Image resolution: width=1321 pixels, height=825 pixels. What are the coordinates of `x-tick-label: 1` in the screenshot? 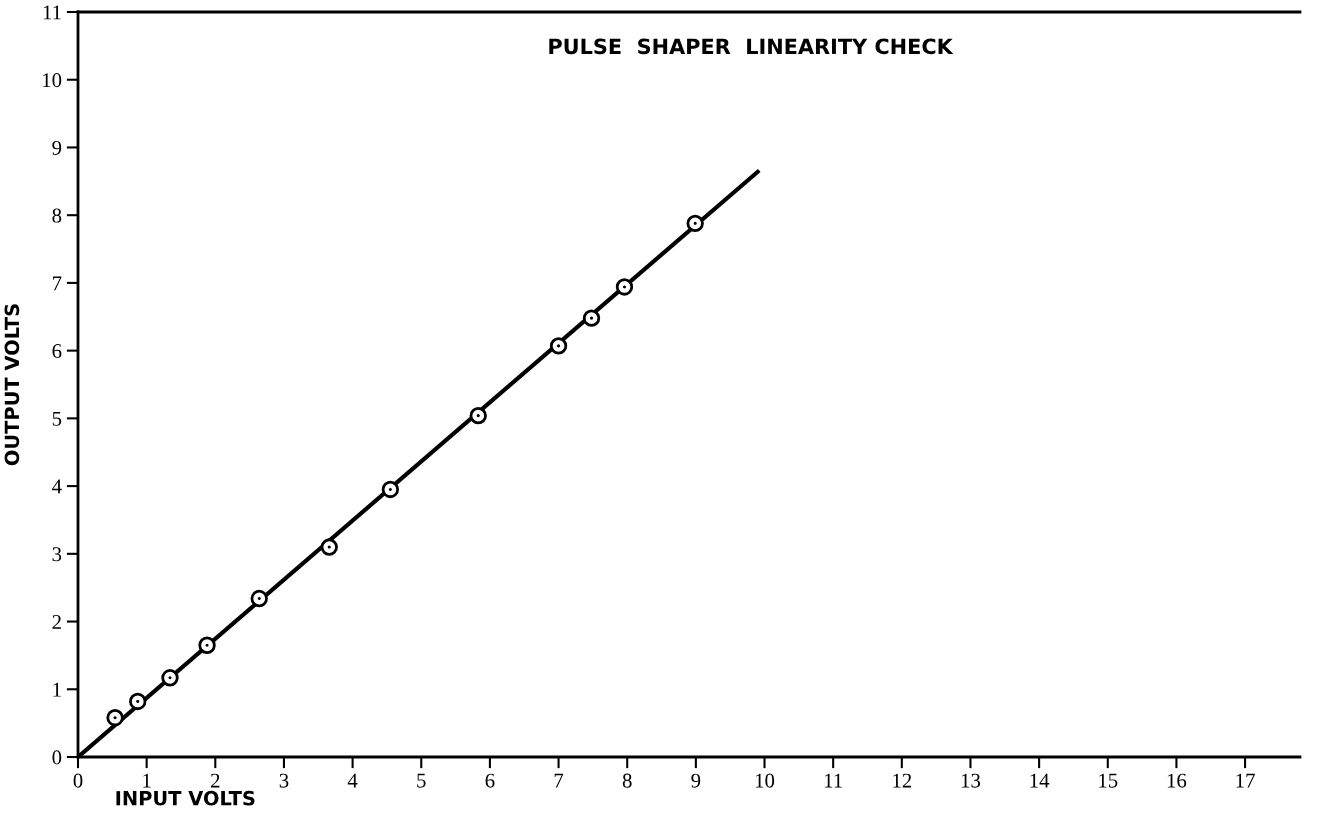 It's located at (147, 780).